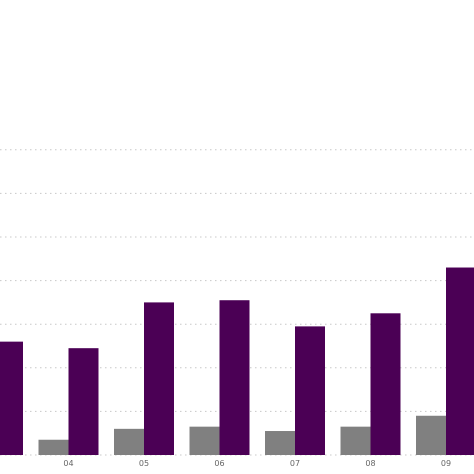 Image resolution: width=474 pixels, height=474 pixels. What do you see at coordinates (68, 463) in the screenshot?
I see `x-tick-label-04: 04` at bounding box center [68, 463].